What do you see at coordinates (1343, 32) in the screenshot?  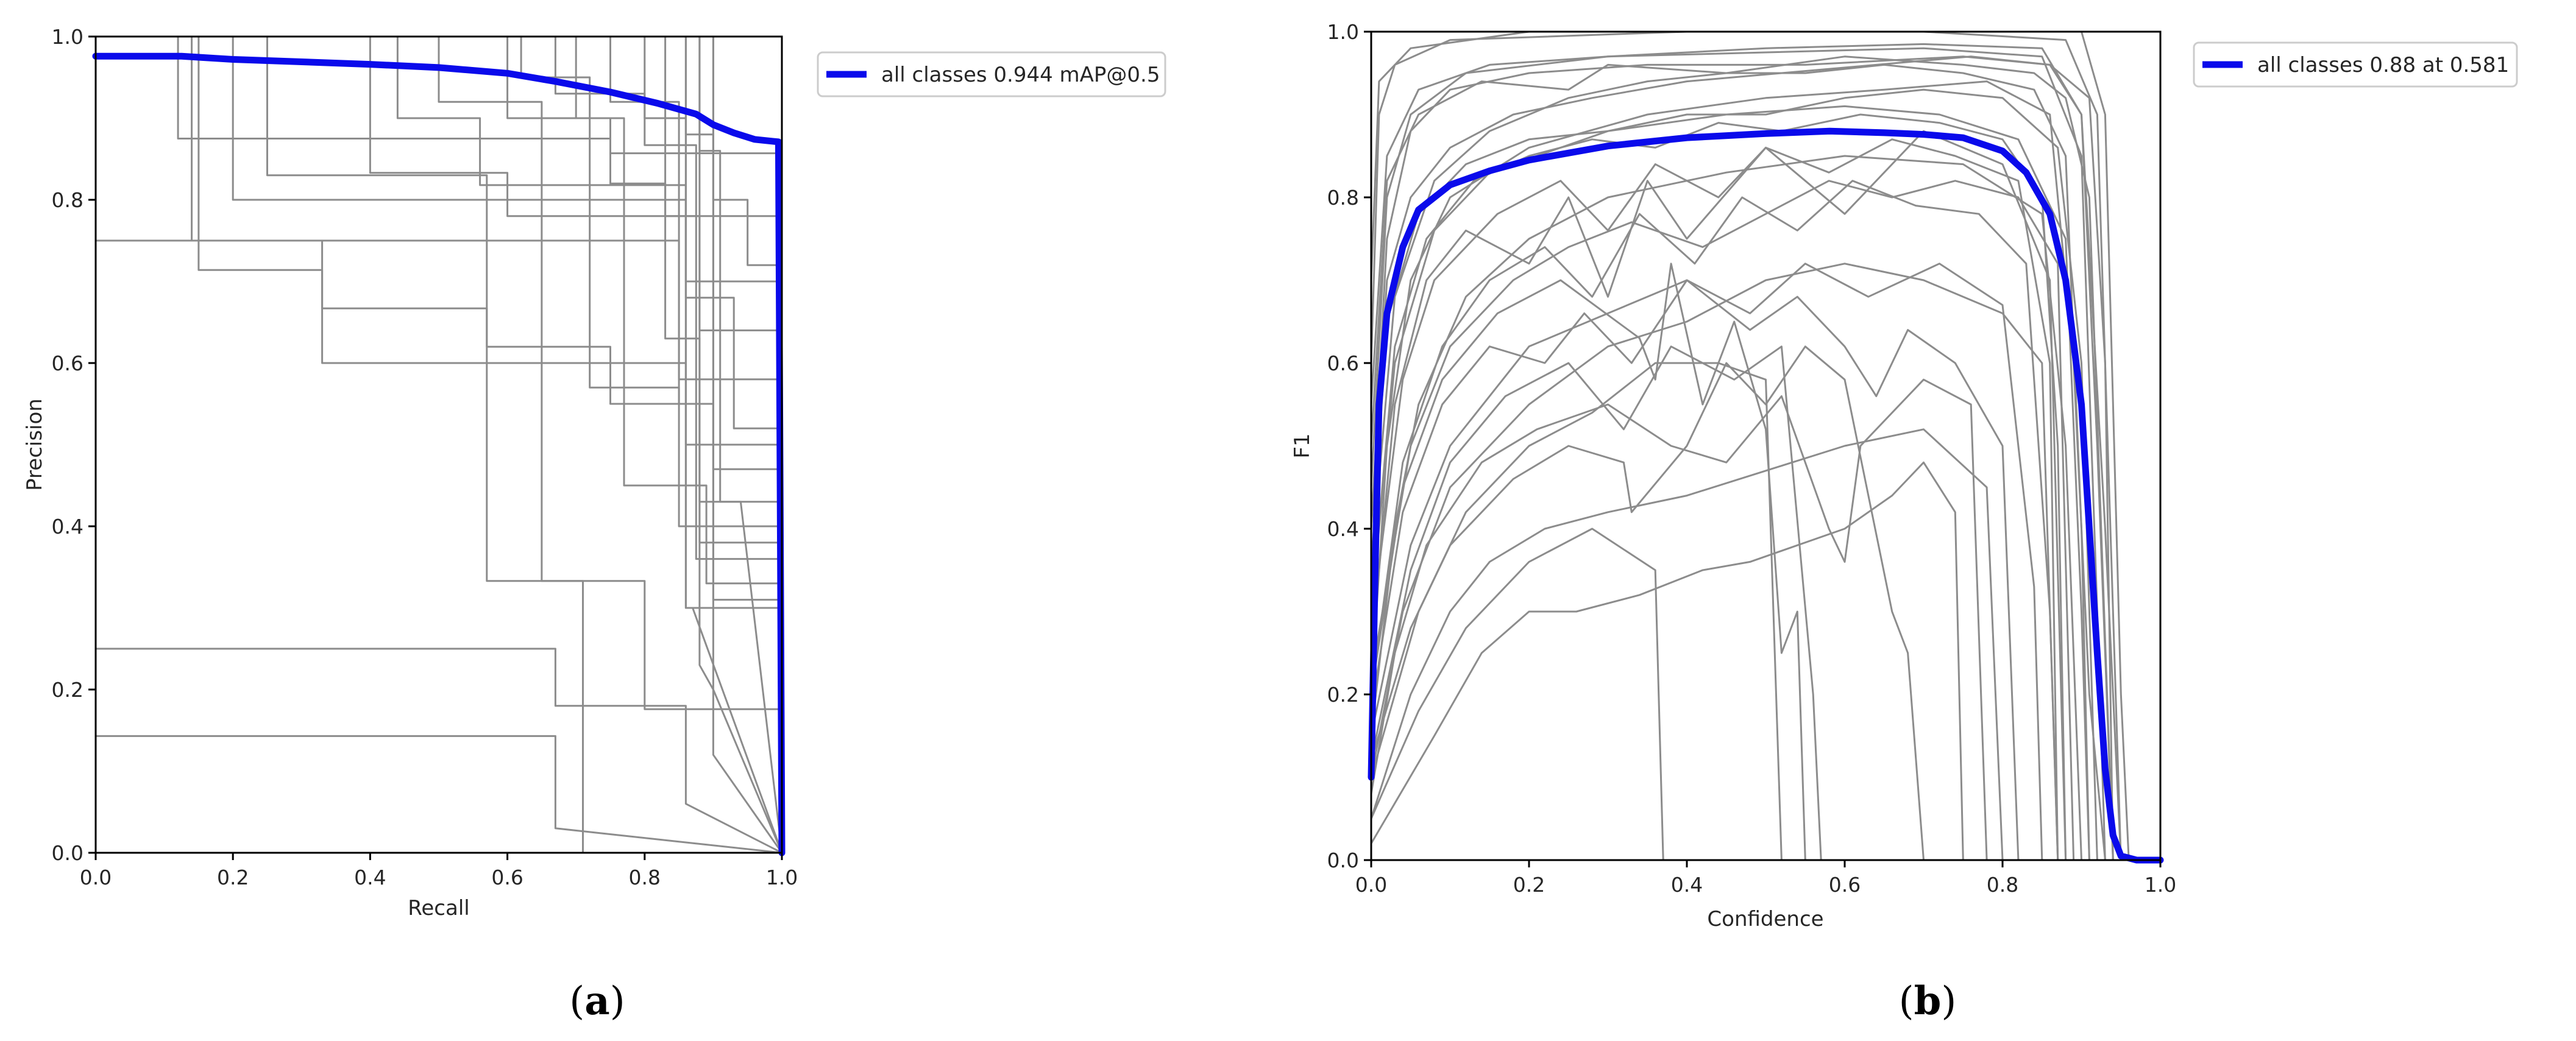 I see `y-tick-label-b: 1.0` at bounding box center [1343, 32].